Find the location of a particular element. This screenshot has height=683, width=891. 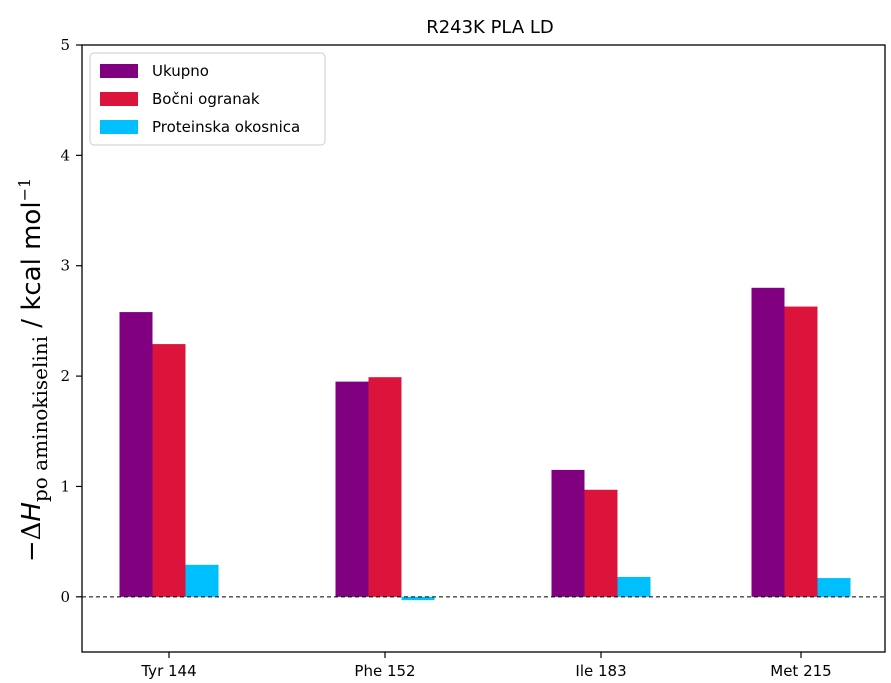

x-tick-label: Phe 152 is located at coordinates (384, 671).